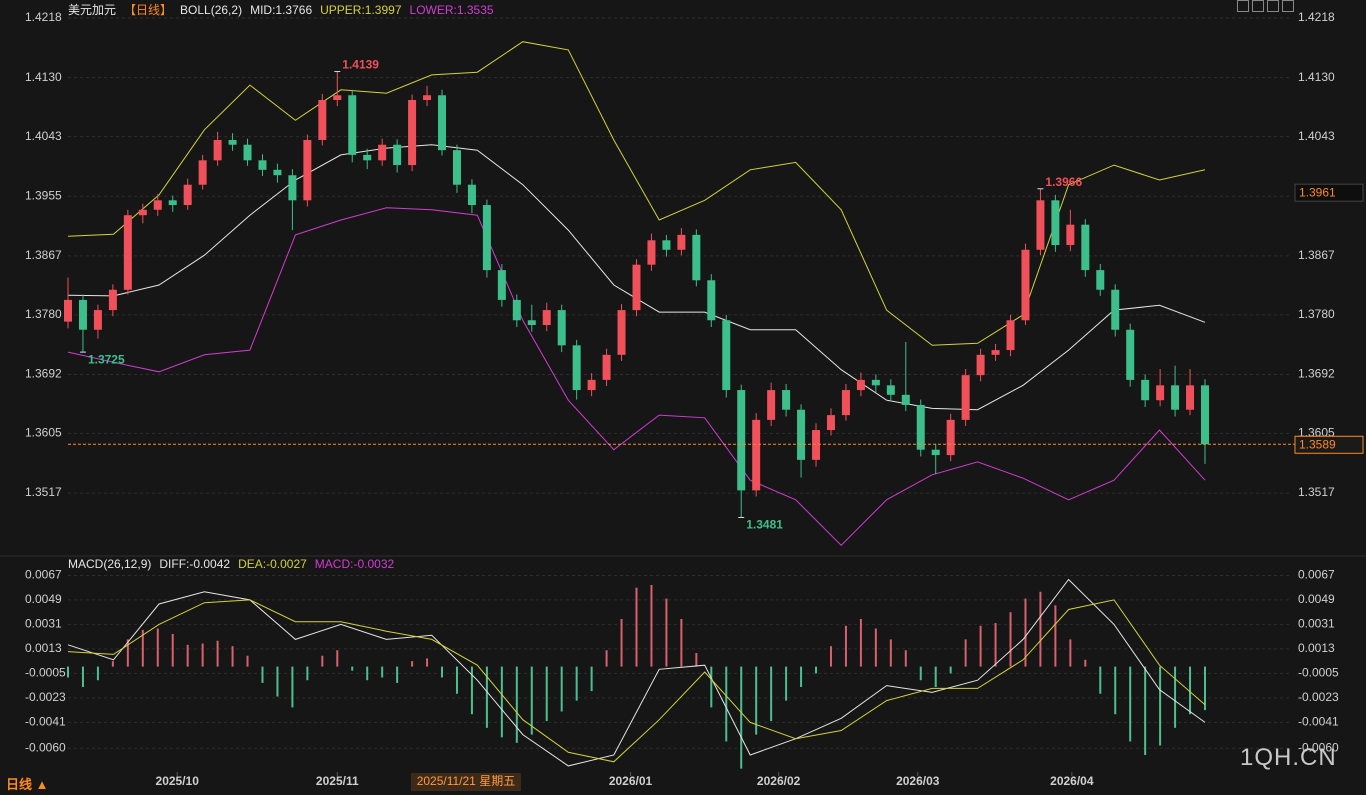 This screenshot has height=795, width=1366. Describe the element at coordinates (1316, 255) in the screenshot. I see `y-tick-label: 1.3867` at that location.